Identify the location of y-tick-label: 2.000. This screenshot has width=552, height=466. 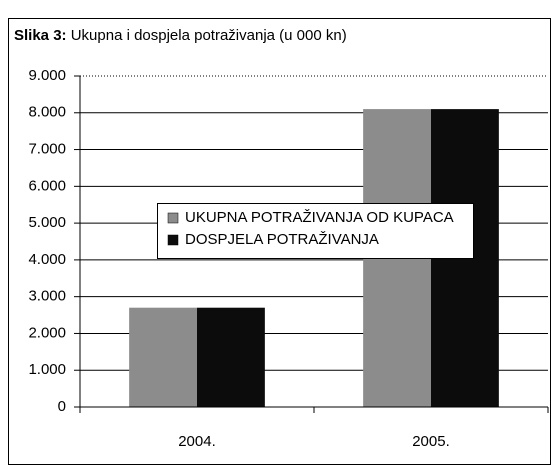
(47, 332).